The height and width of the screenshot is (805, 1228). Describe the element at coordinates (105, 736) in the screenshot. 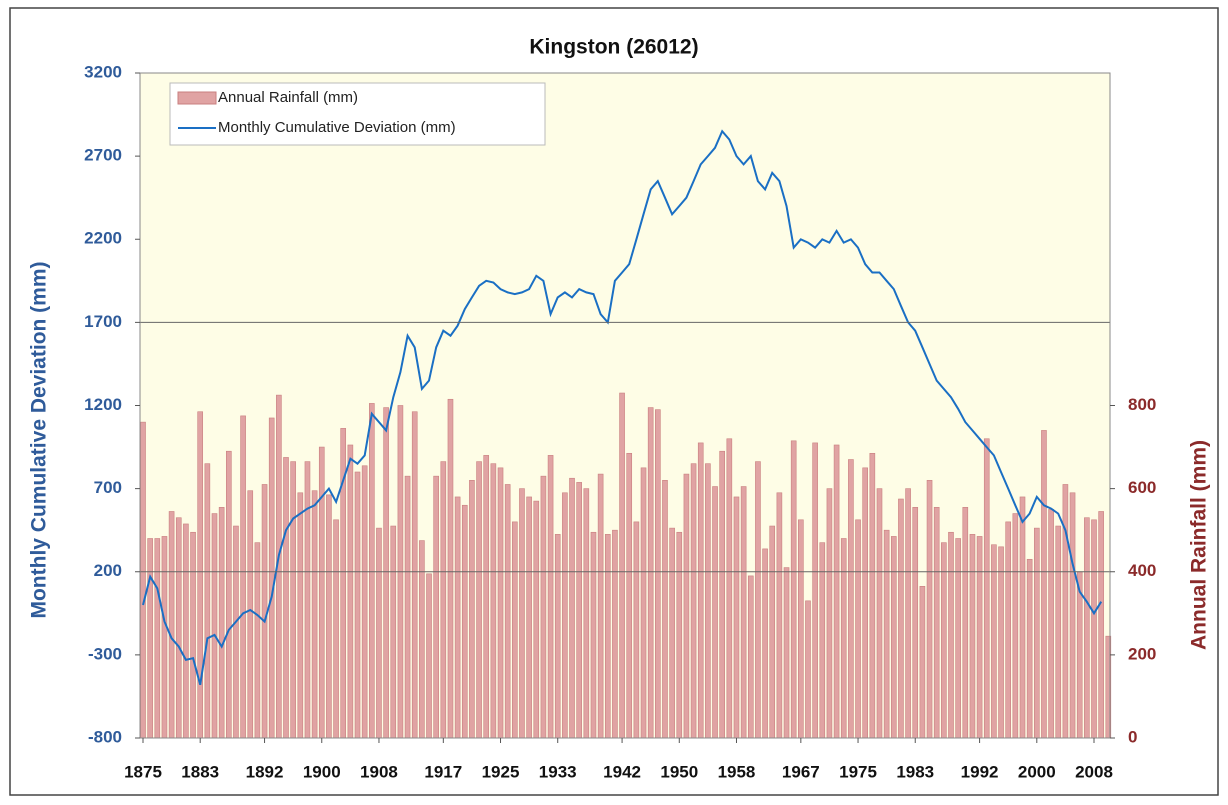

I see `y-tick-label: -800` at that location.